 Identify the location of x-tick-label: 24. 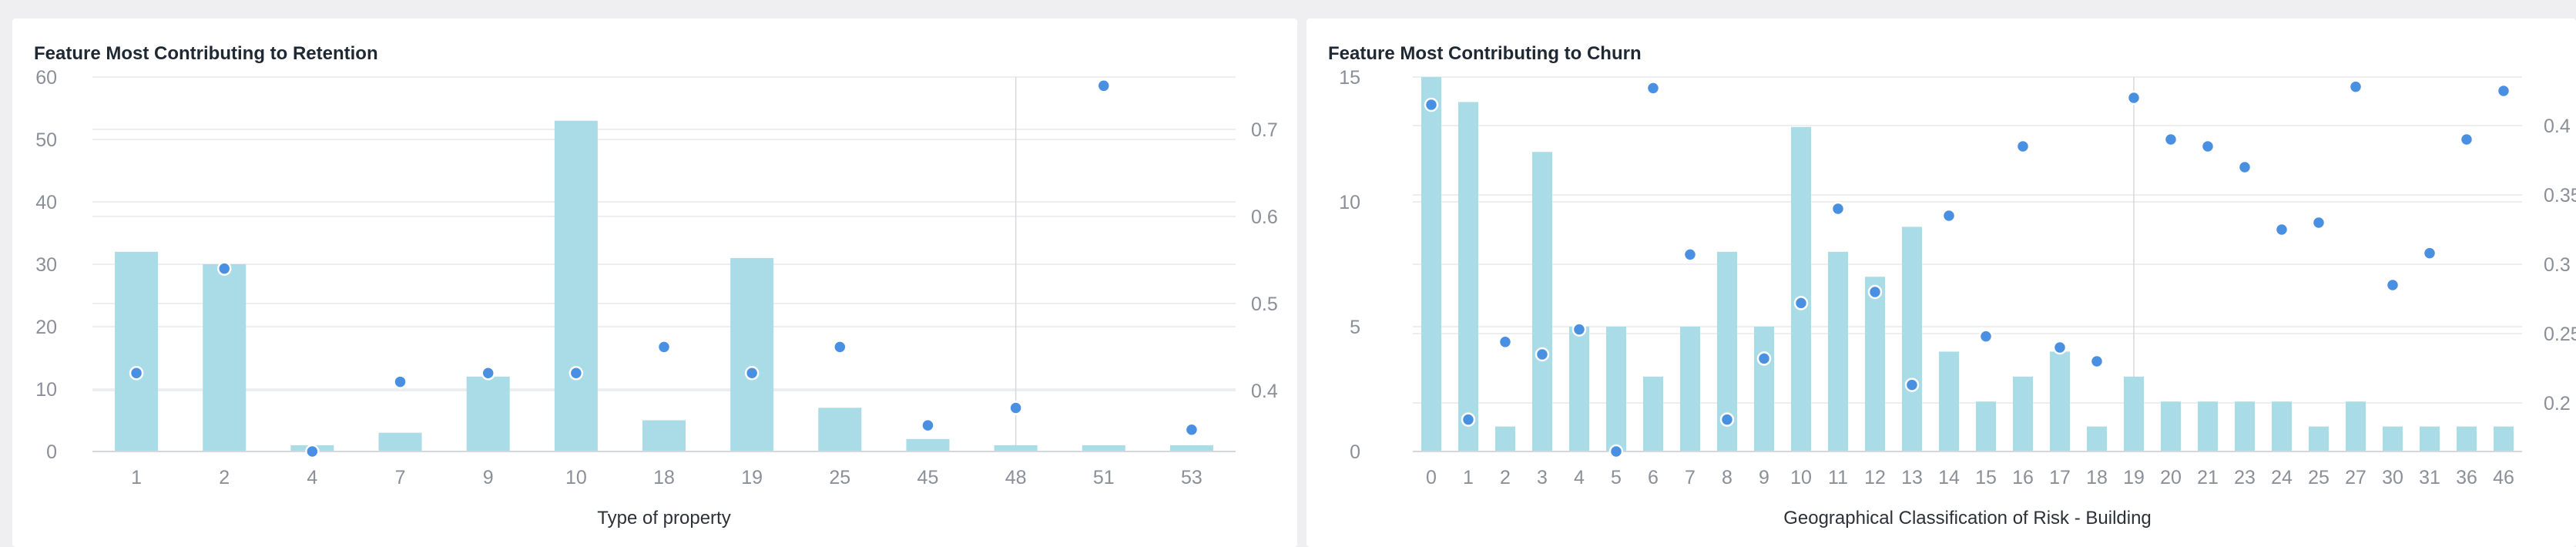
(2282, 477).